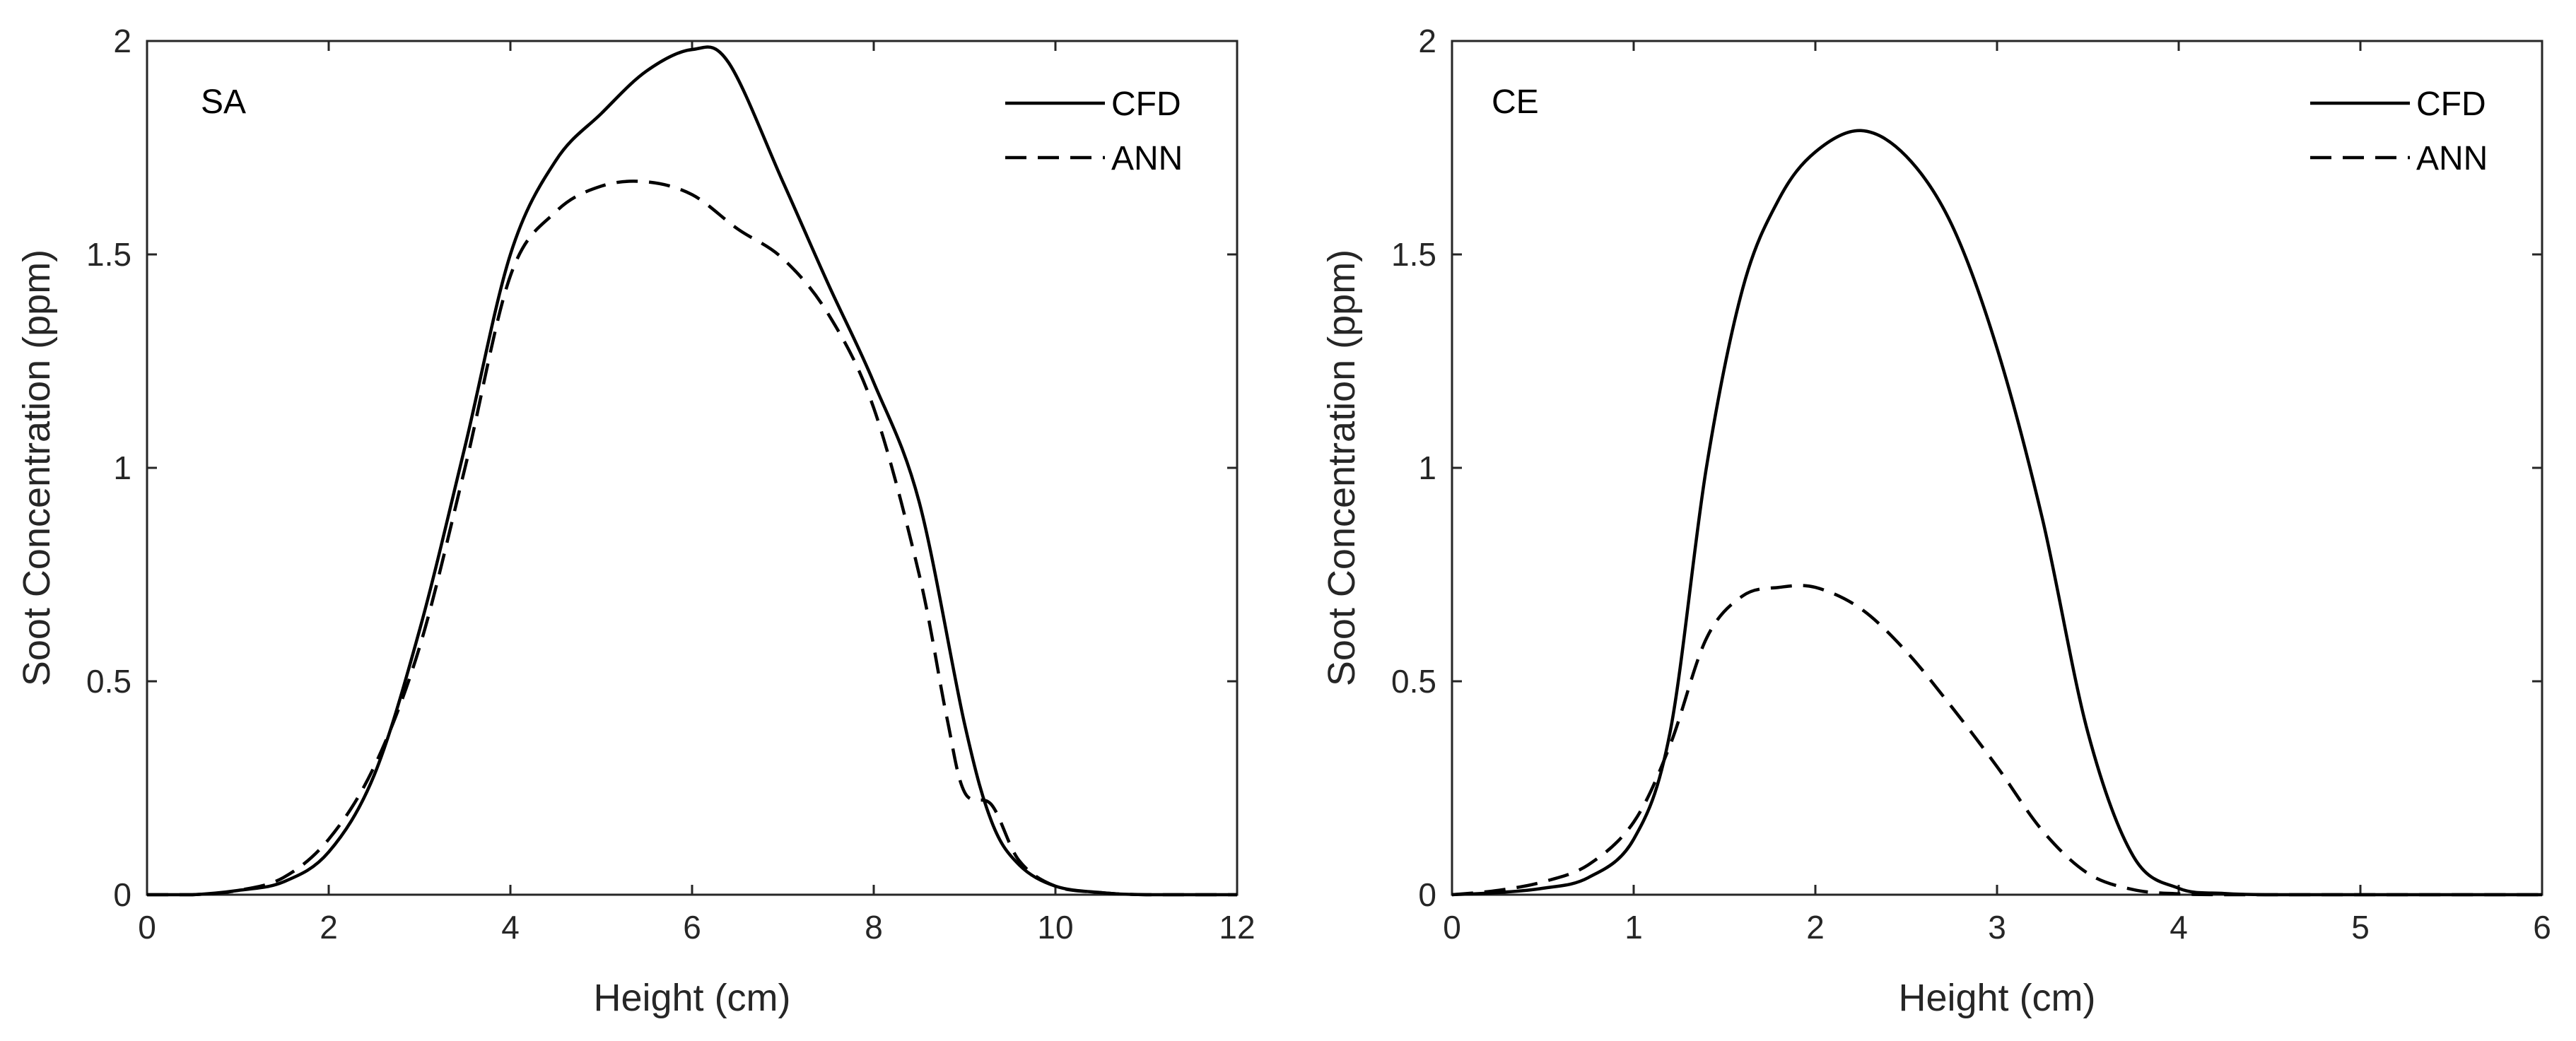 Image resolution: width=2576 pixels, height=1041 pixels. What do you see at coordinates (2542, 927) in the screenshot?
I see `x-tick-label-ce-6: 6` at bounding box center [2542, 927].